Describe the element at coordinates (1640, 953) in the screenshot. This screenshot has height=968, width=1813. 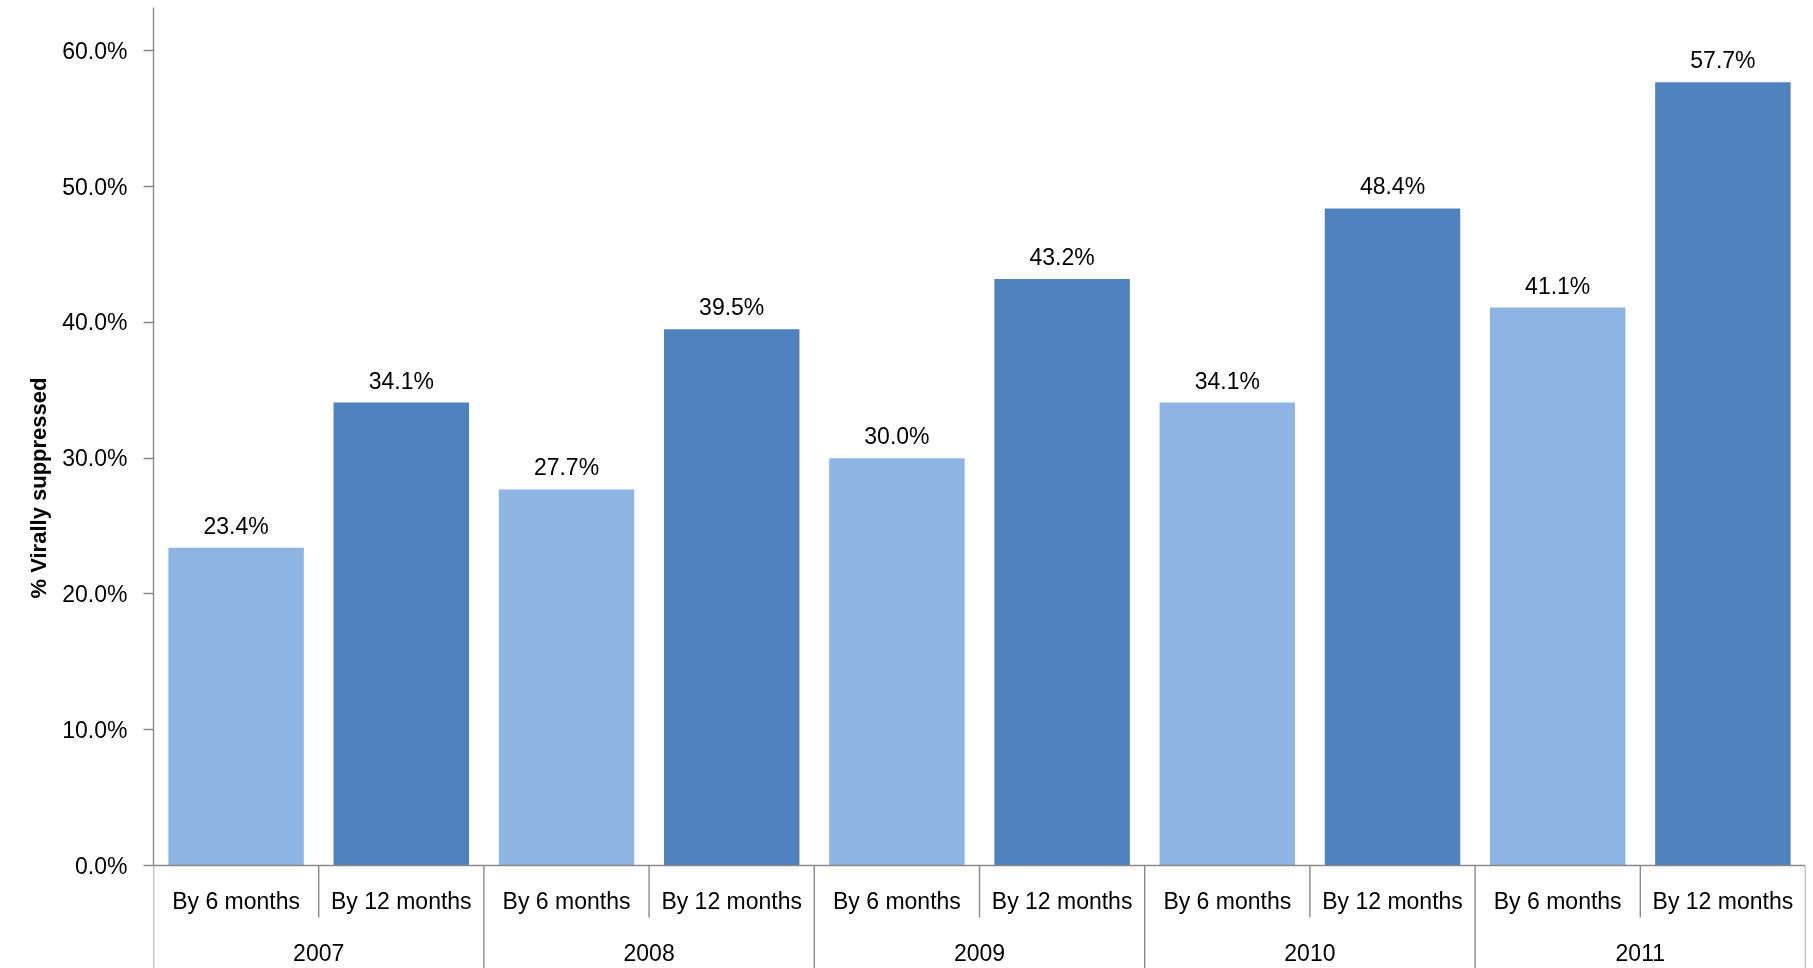
I see `x-tick-label: 2011` at that location.